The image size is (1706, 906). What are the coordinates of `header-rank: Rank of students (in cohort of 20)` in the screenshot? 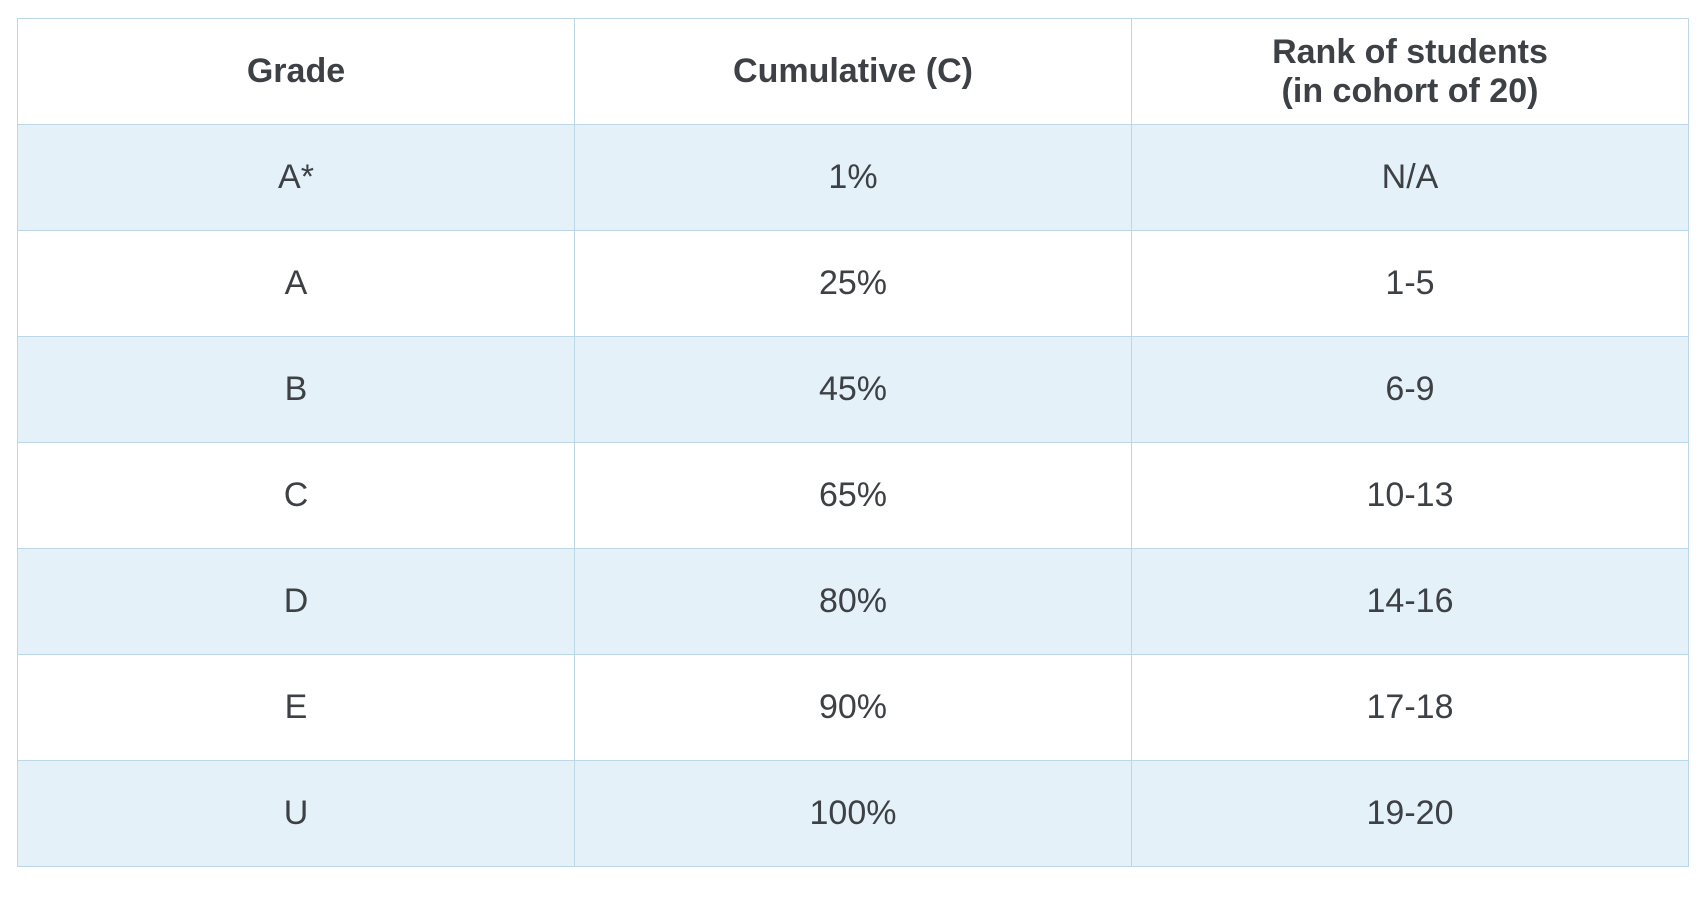 It's located at (1410, 71).